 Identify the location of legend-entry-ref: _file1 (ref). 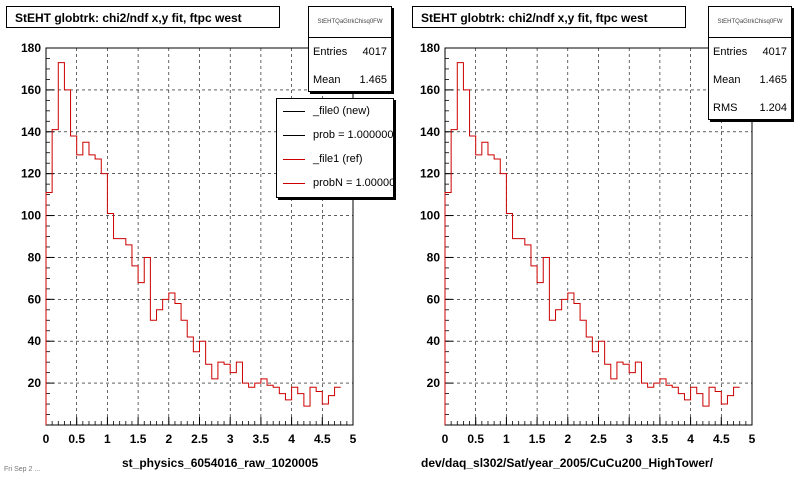
(335, 159).